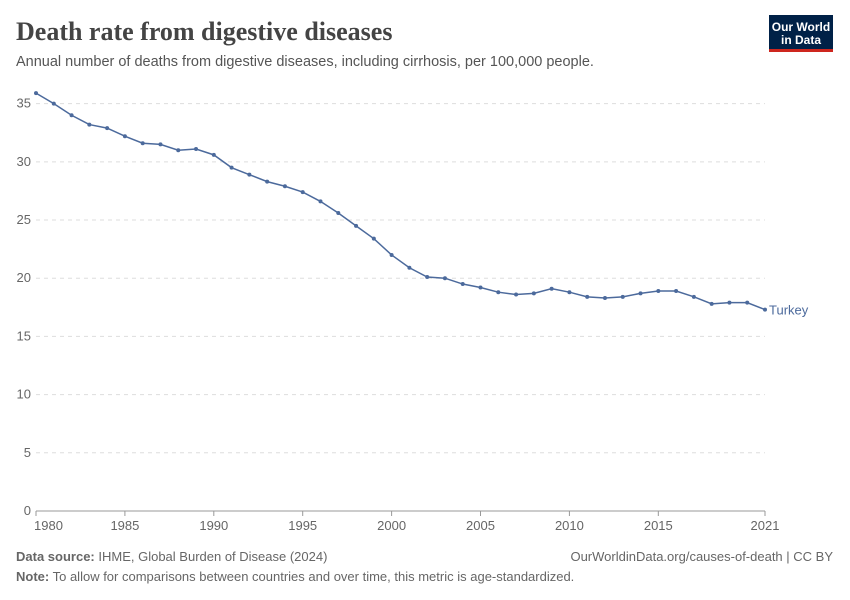 This screenshot has width=850, height=600. Describe the element at coordinates (302, 525) in the screenshot. I see `x-tick-label: 1995` at that location.